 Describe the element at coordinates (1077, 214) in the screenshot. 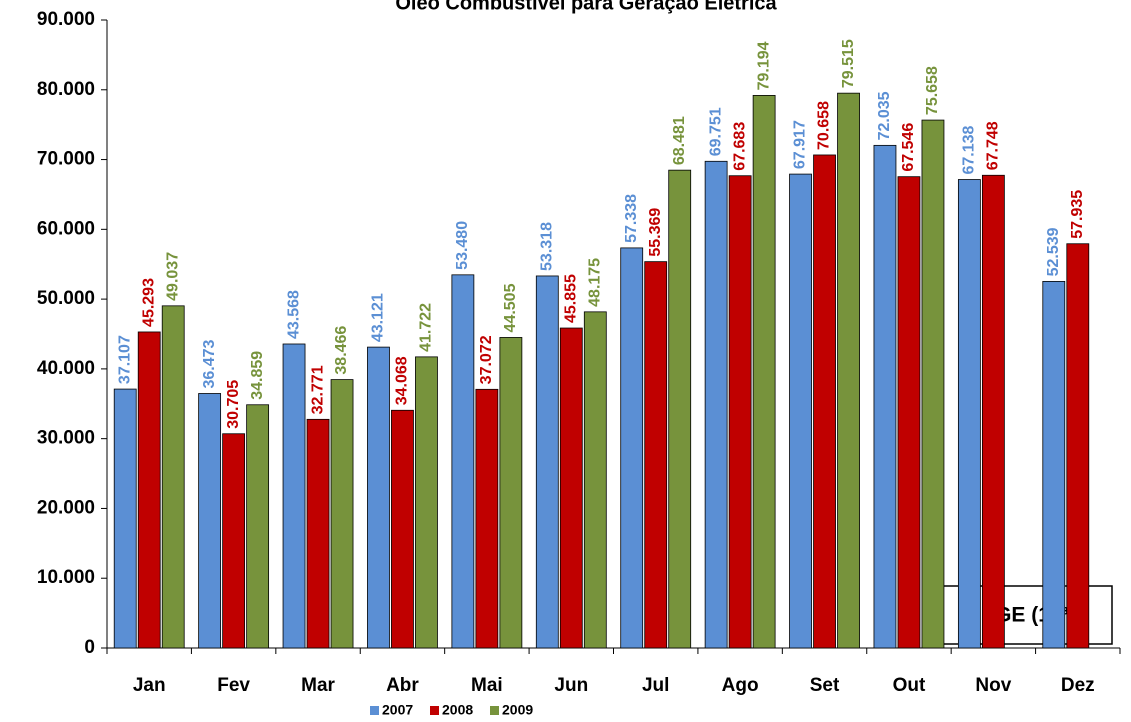

I see `value-label: 57.935` at that location.